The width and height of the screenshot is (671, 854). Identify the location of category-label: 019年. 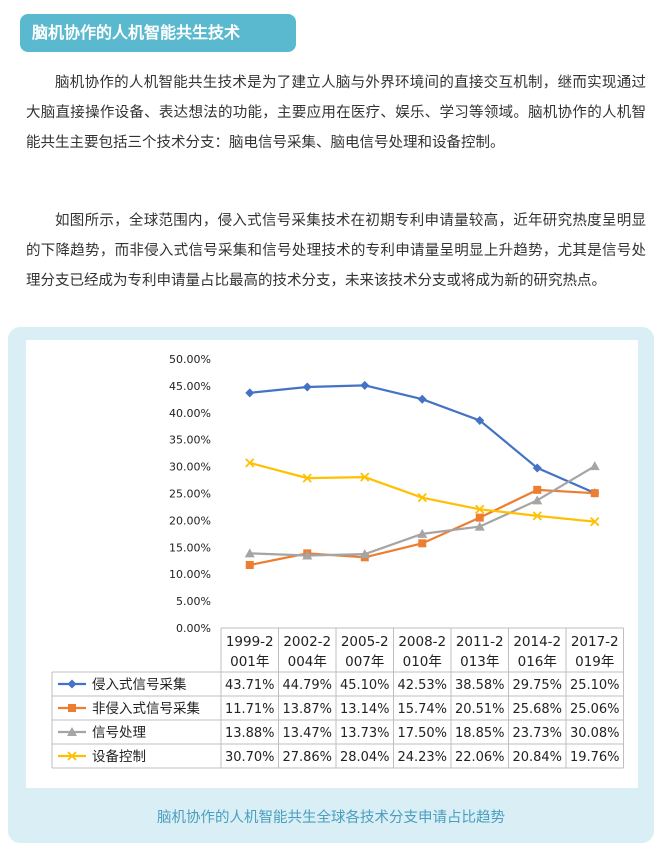
(594, 662).